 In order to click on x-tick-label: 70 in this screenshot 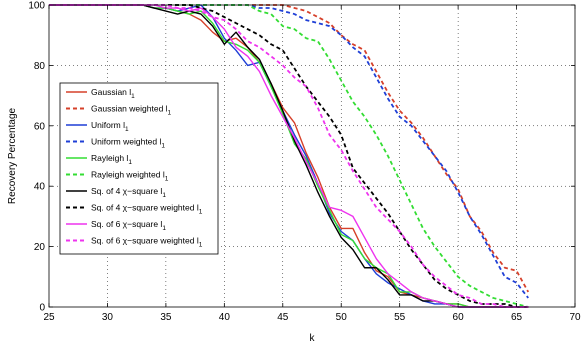, I will do `click(575, 317)`.